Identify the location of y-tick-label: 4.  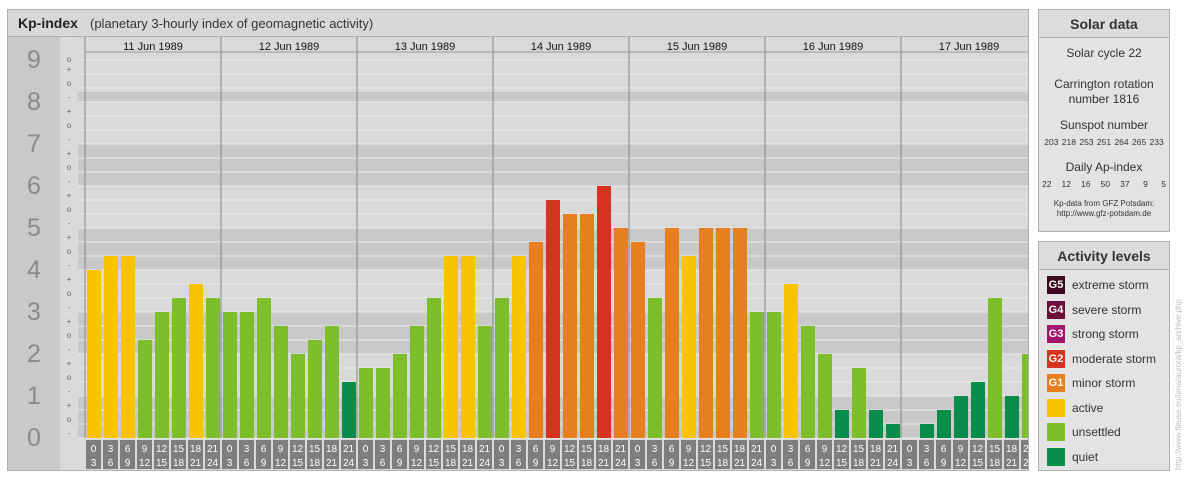
(34, 270).